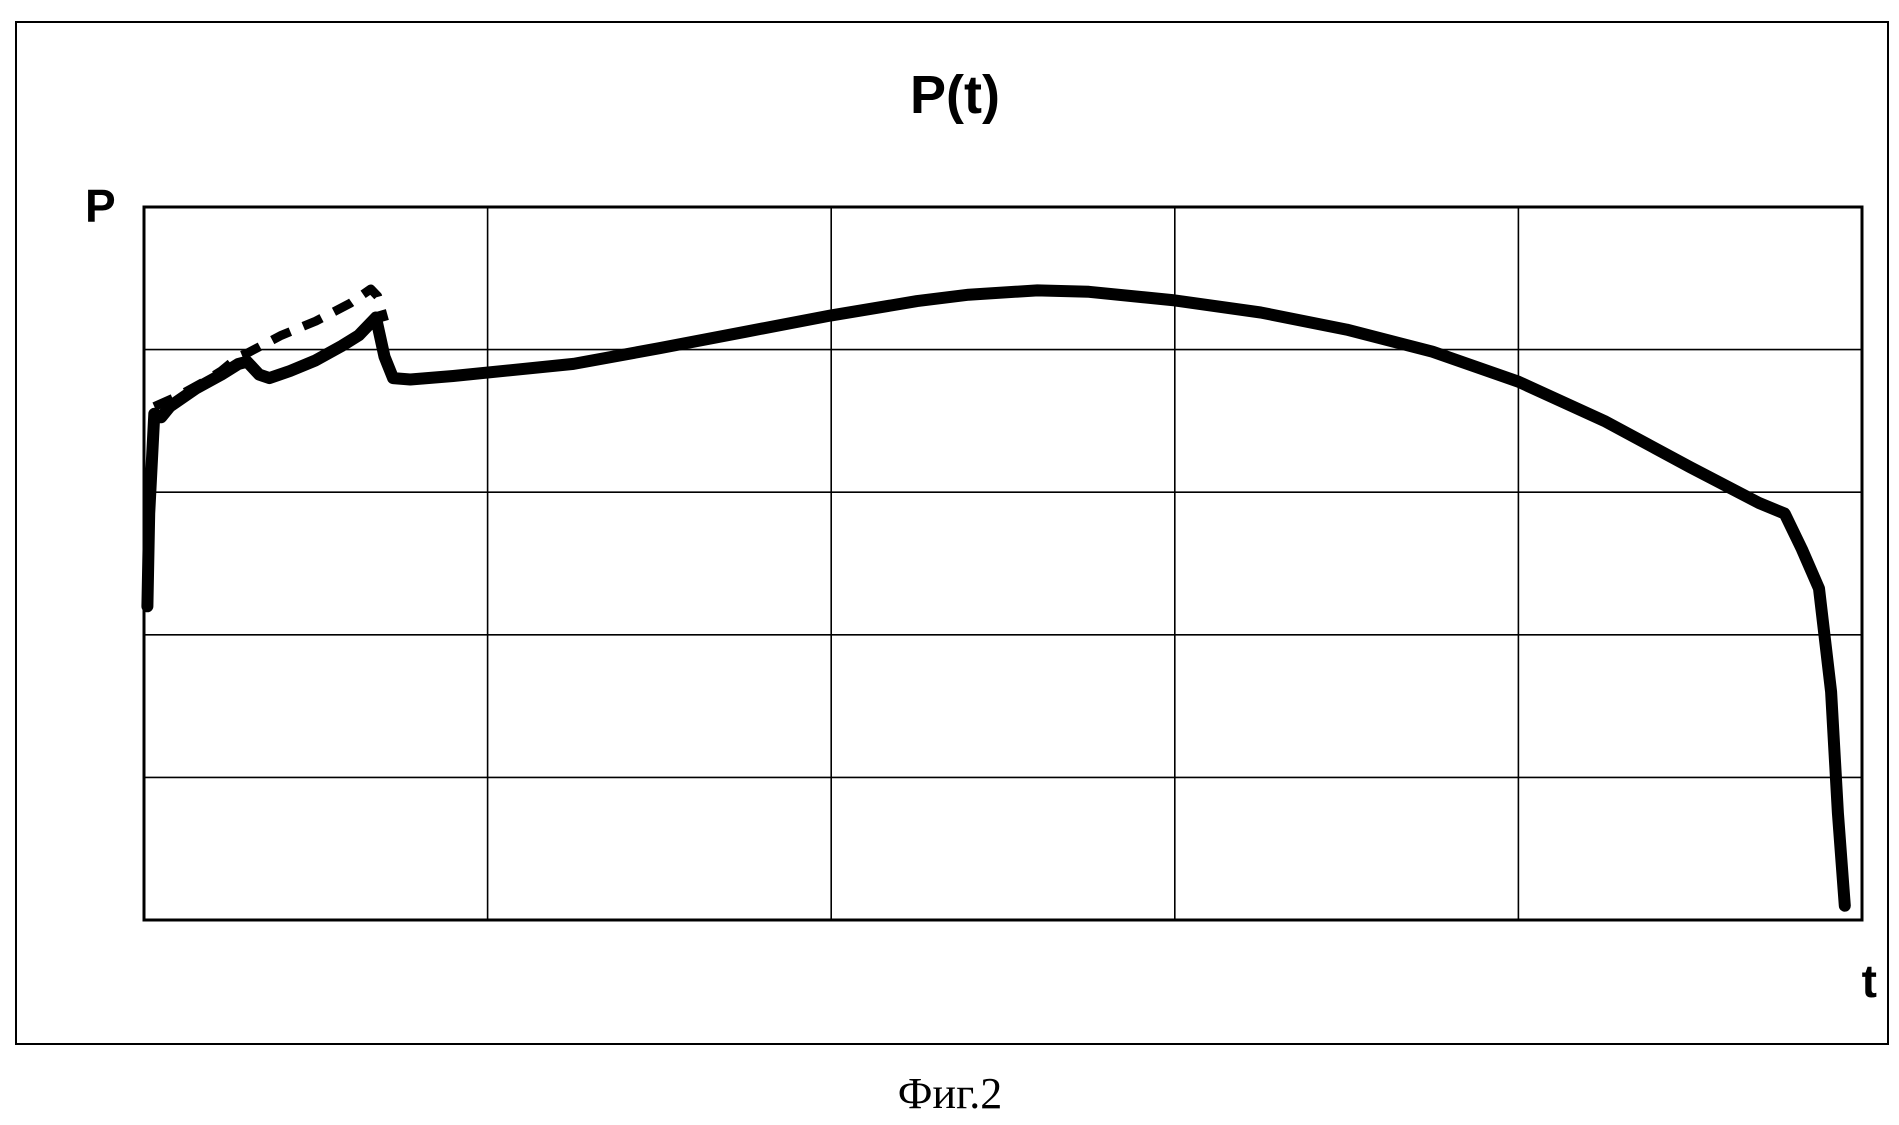 The height and width of the screenshot is (1125, 1899). I want to click on y-axis-label: P, so click(100, 206).